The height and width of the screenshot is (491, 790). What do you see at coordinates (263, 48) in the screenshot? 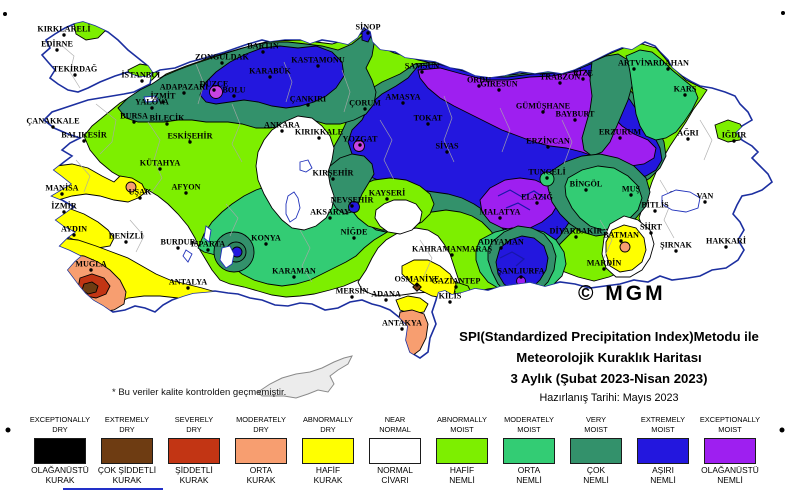
I see `city-marker: BARTIN` at bounding box center [263, 48].